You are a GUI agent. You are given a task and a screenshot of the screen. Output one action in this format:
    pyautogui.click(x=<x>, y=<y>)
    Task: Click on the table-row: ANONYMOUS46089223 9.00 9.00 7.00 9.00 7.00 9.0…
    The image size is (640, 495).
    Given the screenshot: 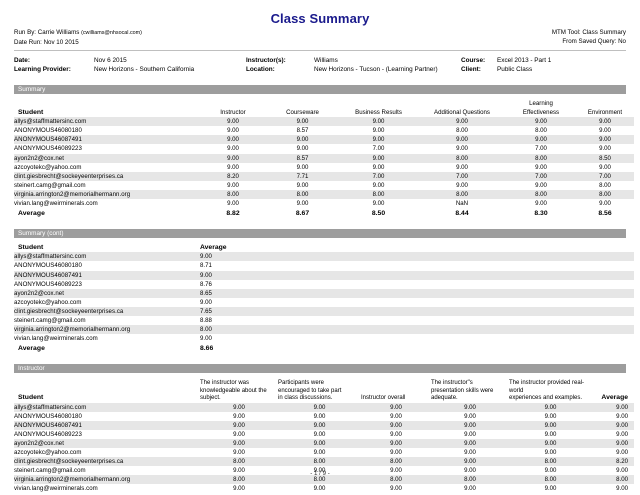 What is the action you would take?
    pyautogui.click(x=324, y=148)
    